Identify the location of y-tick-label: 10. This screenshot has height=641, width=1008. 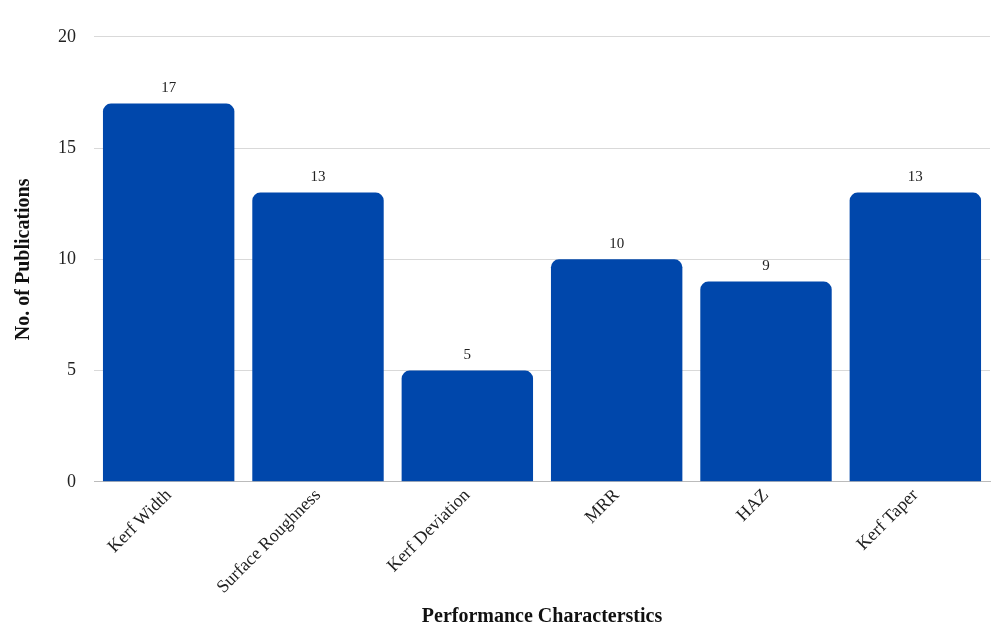
(67, 258).